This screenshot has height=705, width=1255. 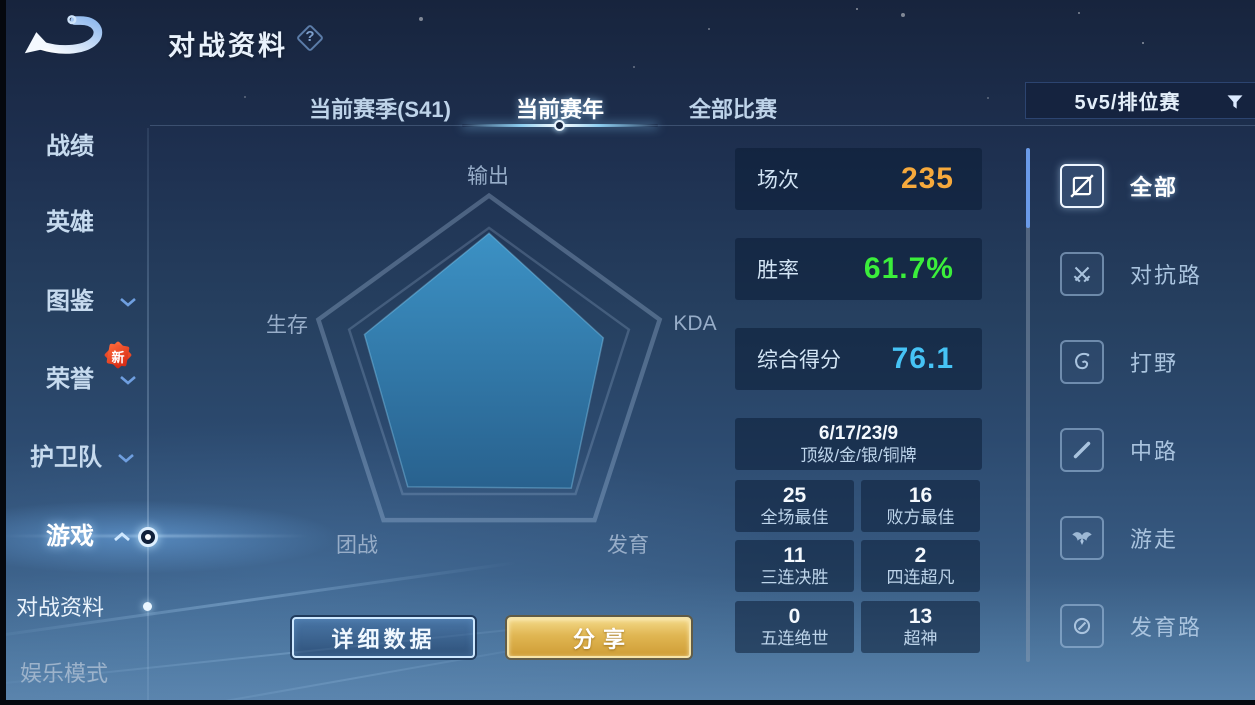 I want to click on detail-data-button: 详细数据, so click(x=383, y=637).